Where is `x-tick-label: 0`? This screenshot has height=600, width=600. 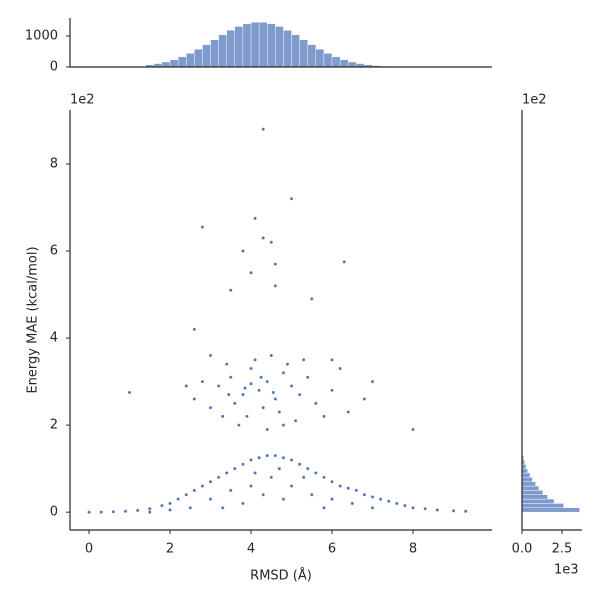 x-tick-label: 0 is located at coordinates (89, 549).